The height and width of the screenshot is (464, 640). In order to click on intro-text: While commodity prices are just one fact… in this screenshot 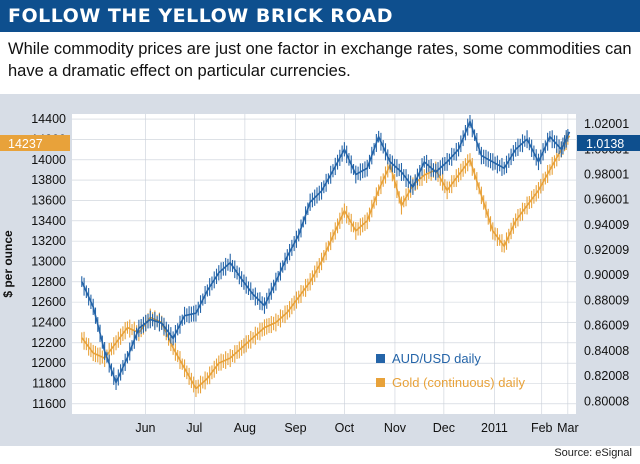, I will do `click(320, 60)`.